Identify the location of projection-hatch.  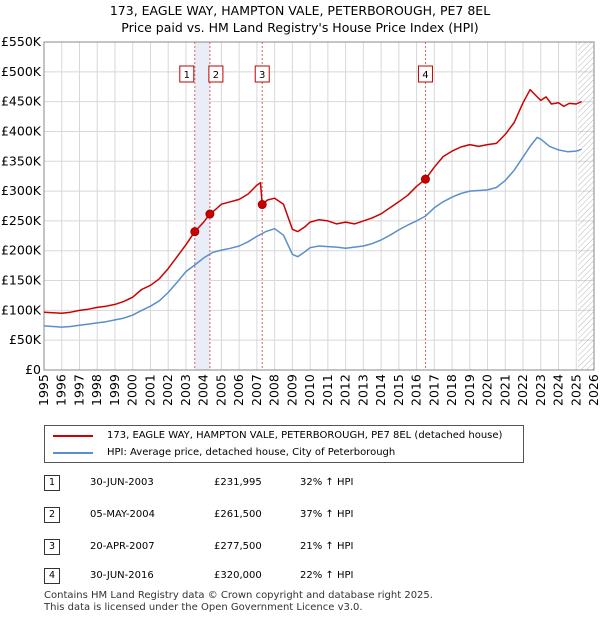
(586, 206).